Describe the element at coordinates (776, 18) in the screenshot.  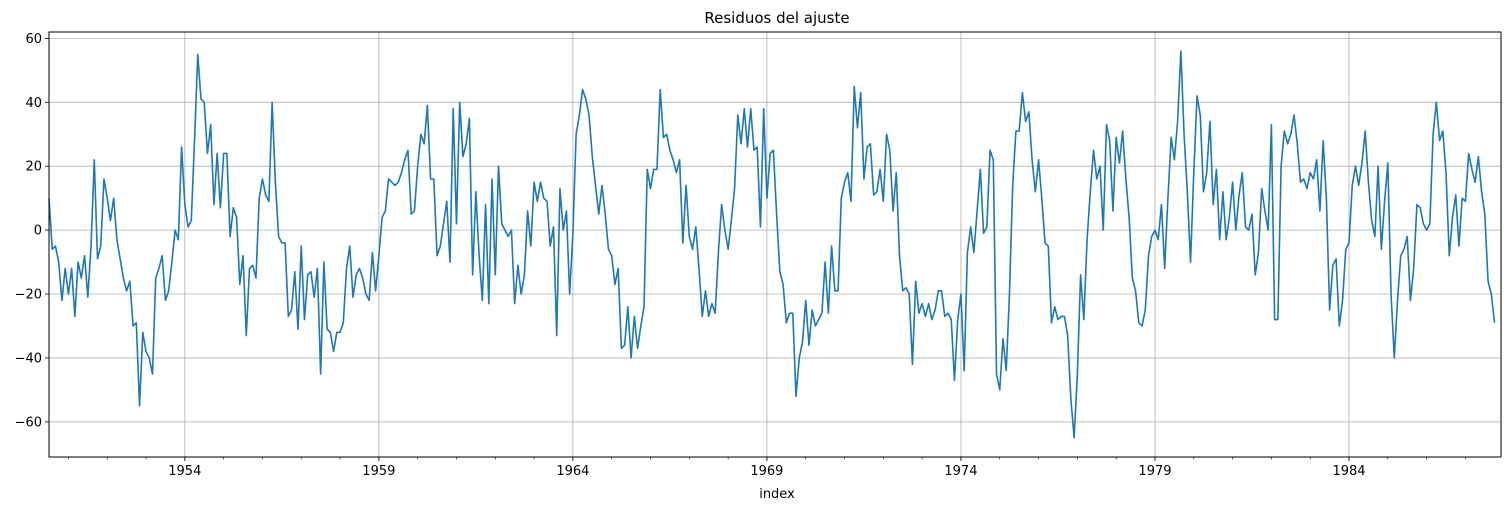
I see `chart-title: Residuos del ajuste` at that location.